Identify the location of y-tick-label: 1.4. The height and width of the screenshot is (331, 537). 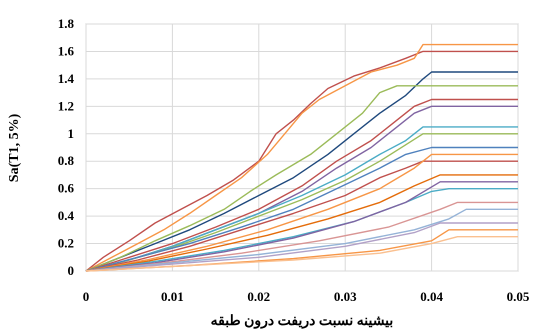
(66, 78).